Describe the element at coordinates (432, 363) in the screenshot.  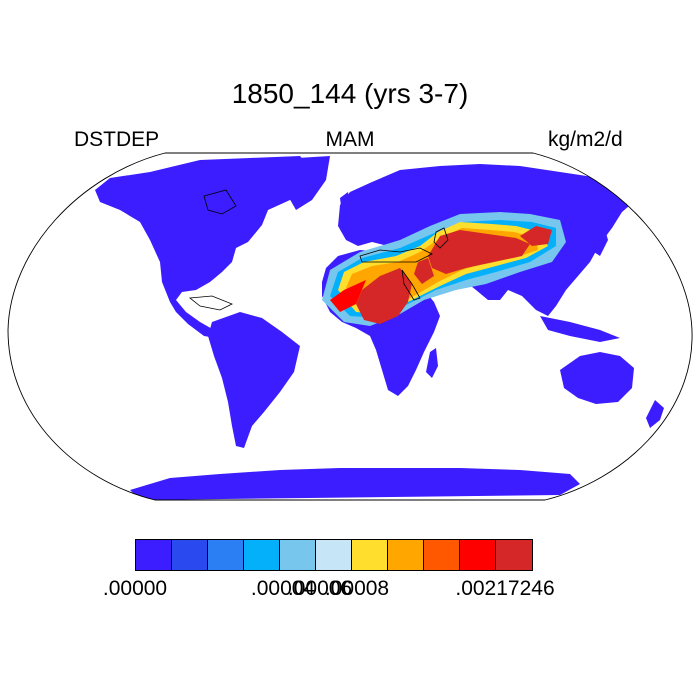
I see `madagascar` at that location.